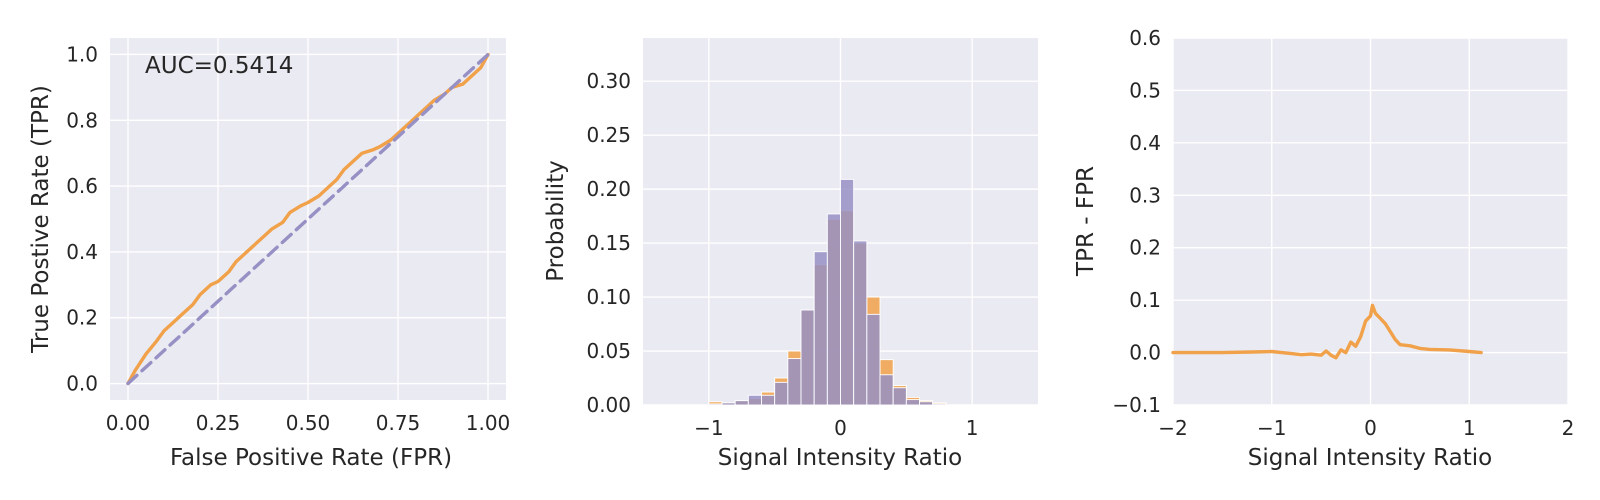 The width and height of the screenshot is (1600, 500). Describe the element at coordinates (972, 428) in the screenshot. I see `histogram-x-tick-label: 1` at that location.